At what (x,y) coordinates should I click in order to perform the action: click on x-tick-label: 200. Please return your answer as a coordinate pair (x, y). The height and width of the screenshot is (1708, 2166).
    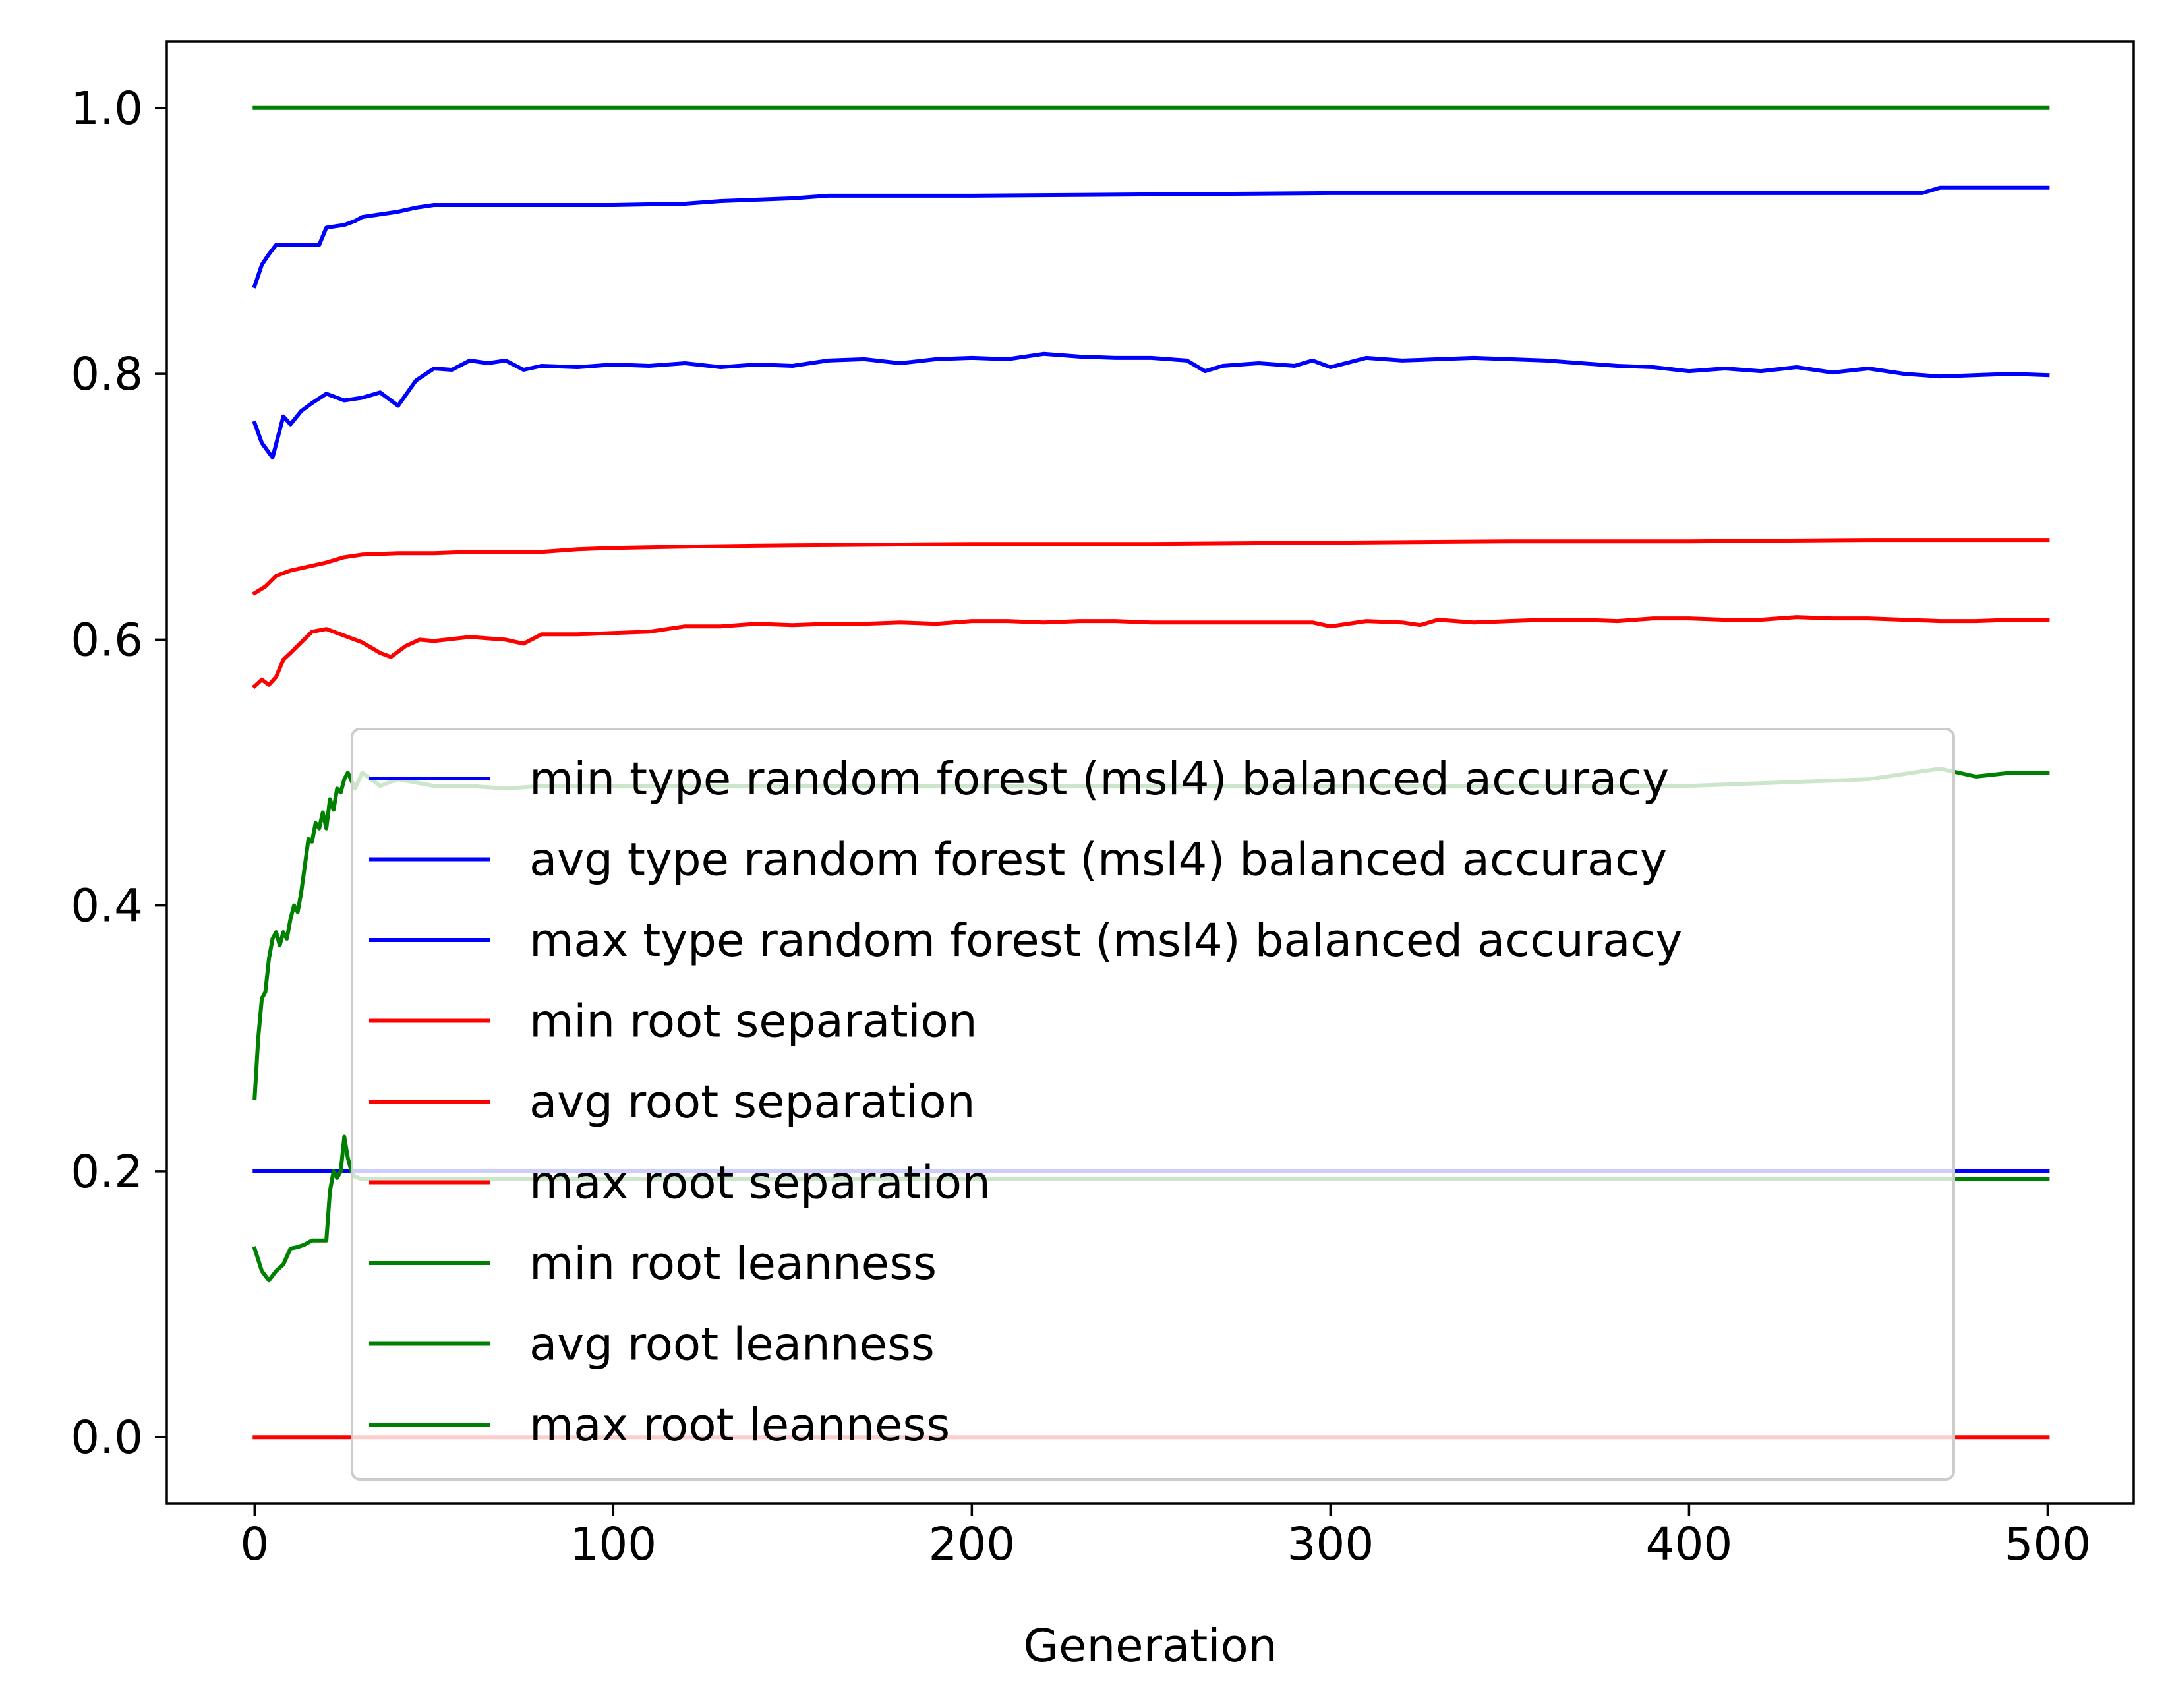
    Looking at the image, I should click on (971, 1544).